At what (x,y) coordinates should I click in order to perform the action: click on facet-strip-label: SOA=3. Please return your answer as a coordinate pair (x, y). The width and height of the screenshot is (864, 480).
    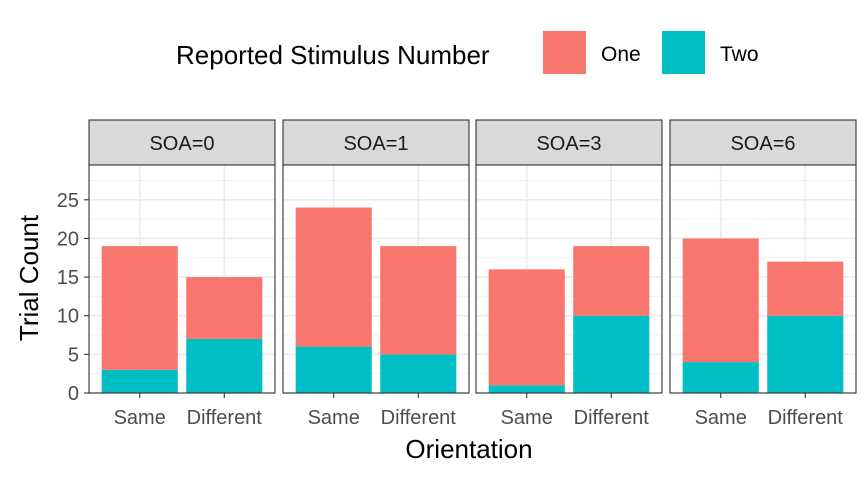
    Looking at the image, I should click on (568, 144).